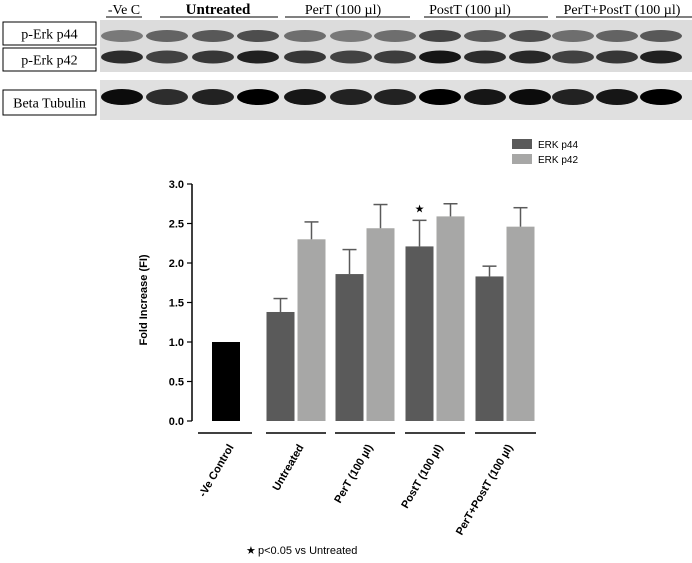 Image resolution: width=692 pixels, height=563 pixels. I want to click on footnote: ★ p<0.05 vs Untreated, so click(301, 550).